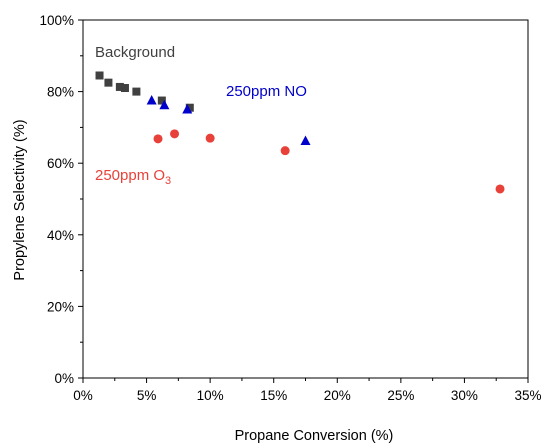  I want to click on y-tick-label: 80%, so click(60, 92).